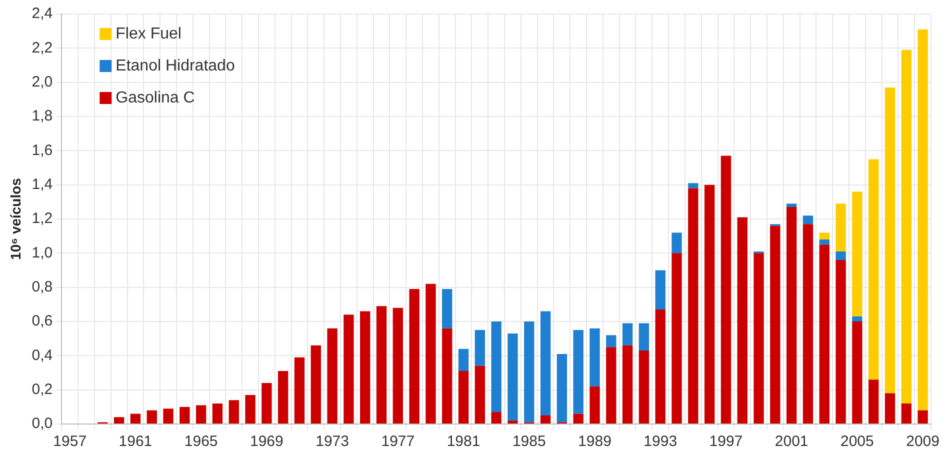 The height and width of the screenshot is (456, 945). What do you see at coordinates (175, 65) in the screenshot?
I see `legend-label: Etanol Hidratado` at bounding box center [175, 65].